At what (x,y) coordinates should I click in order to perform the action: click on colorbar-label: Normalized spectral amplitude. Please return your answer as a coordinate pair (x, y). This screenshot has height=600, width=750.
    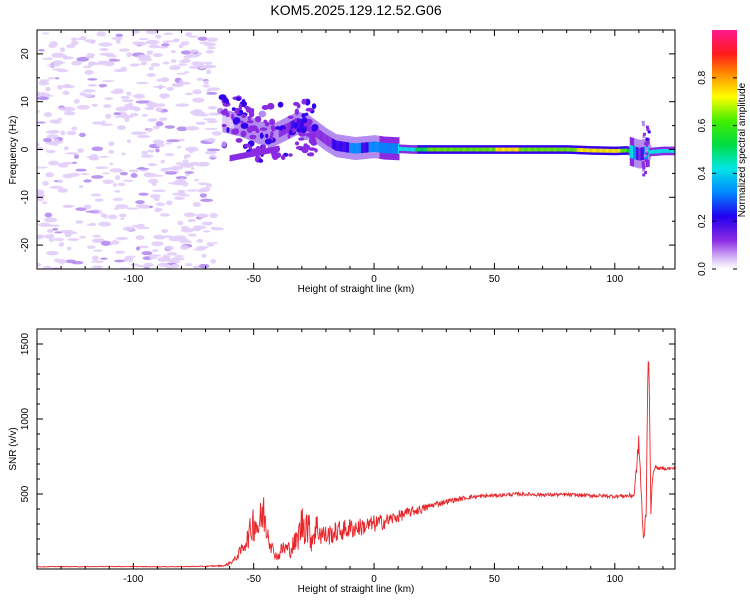
    Looking at the image, I should click on (742, 149).